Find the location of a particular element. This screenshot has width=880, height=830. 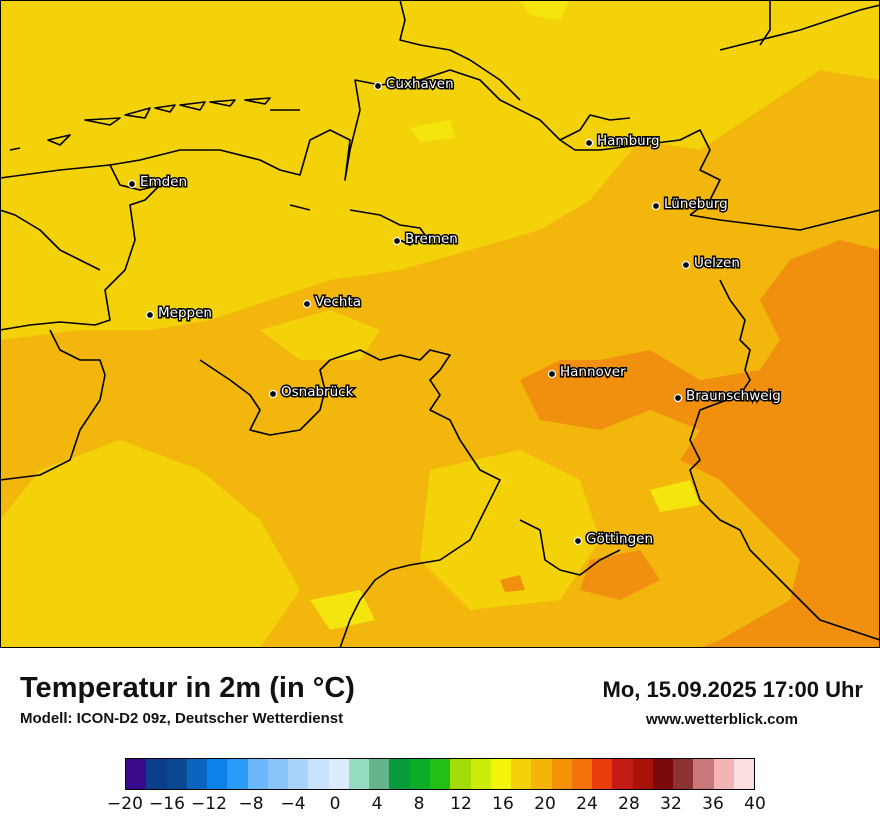

city-cuxhaven: Cuxhaven is located at coordinates (414, 84).